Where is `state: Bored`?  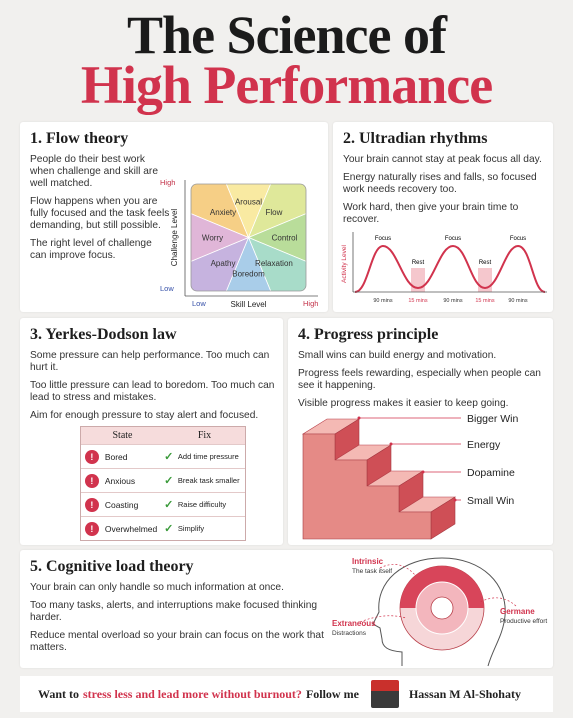
state: Bored is located at coordinates (116, 456).